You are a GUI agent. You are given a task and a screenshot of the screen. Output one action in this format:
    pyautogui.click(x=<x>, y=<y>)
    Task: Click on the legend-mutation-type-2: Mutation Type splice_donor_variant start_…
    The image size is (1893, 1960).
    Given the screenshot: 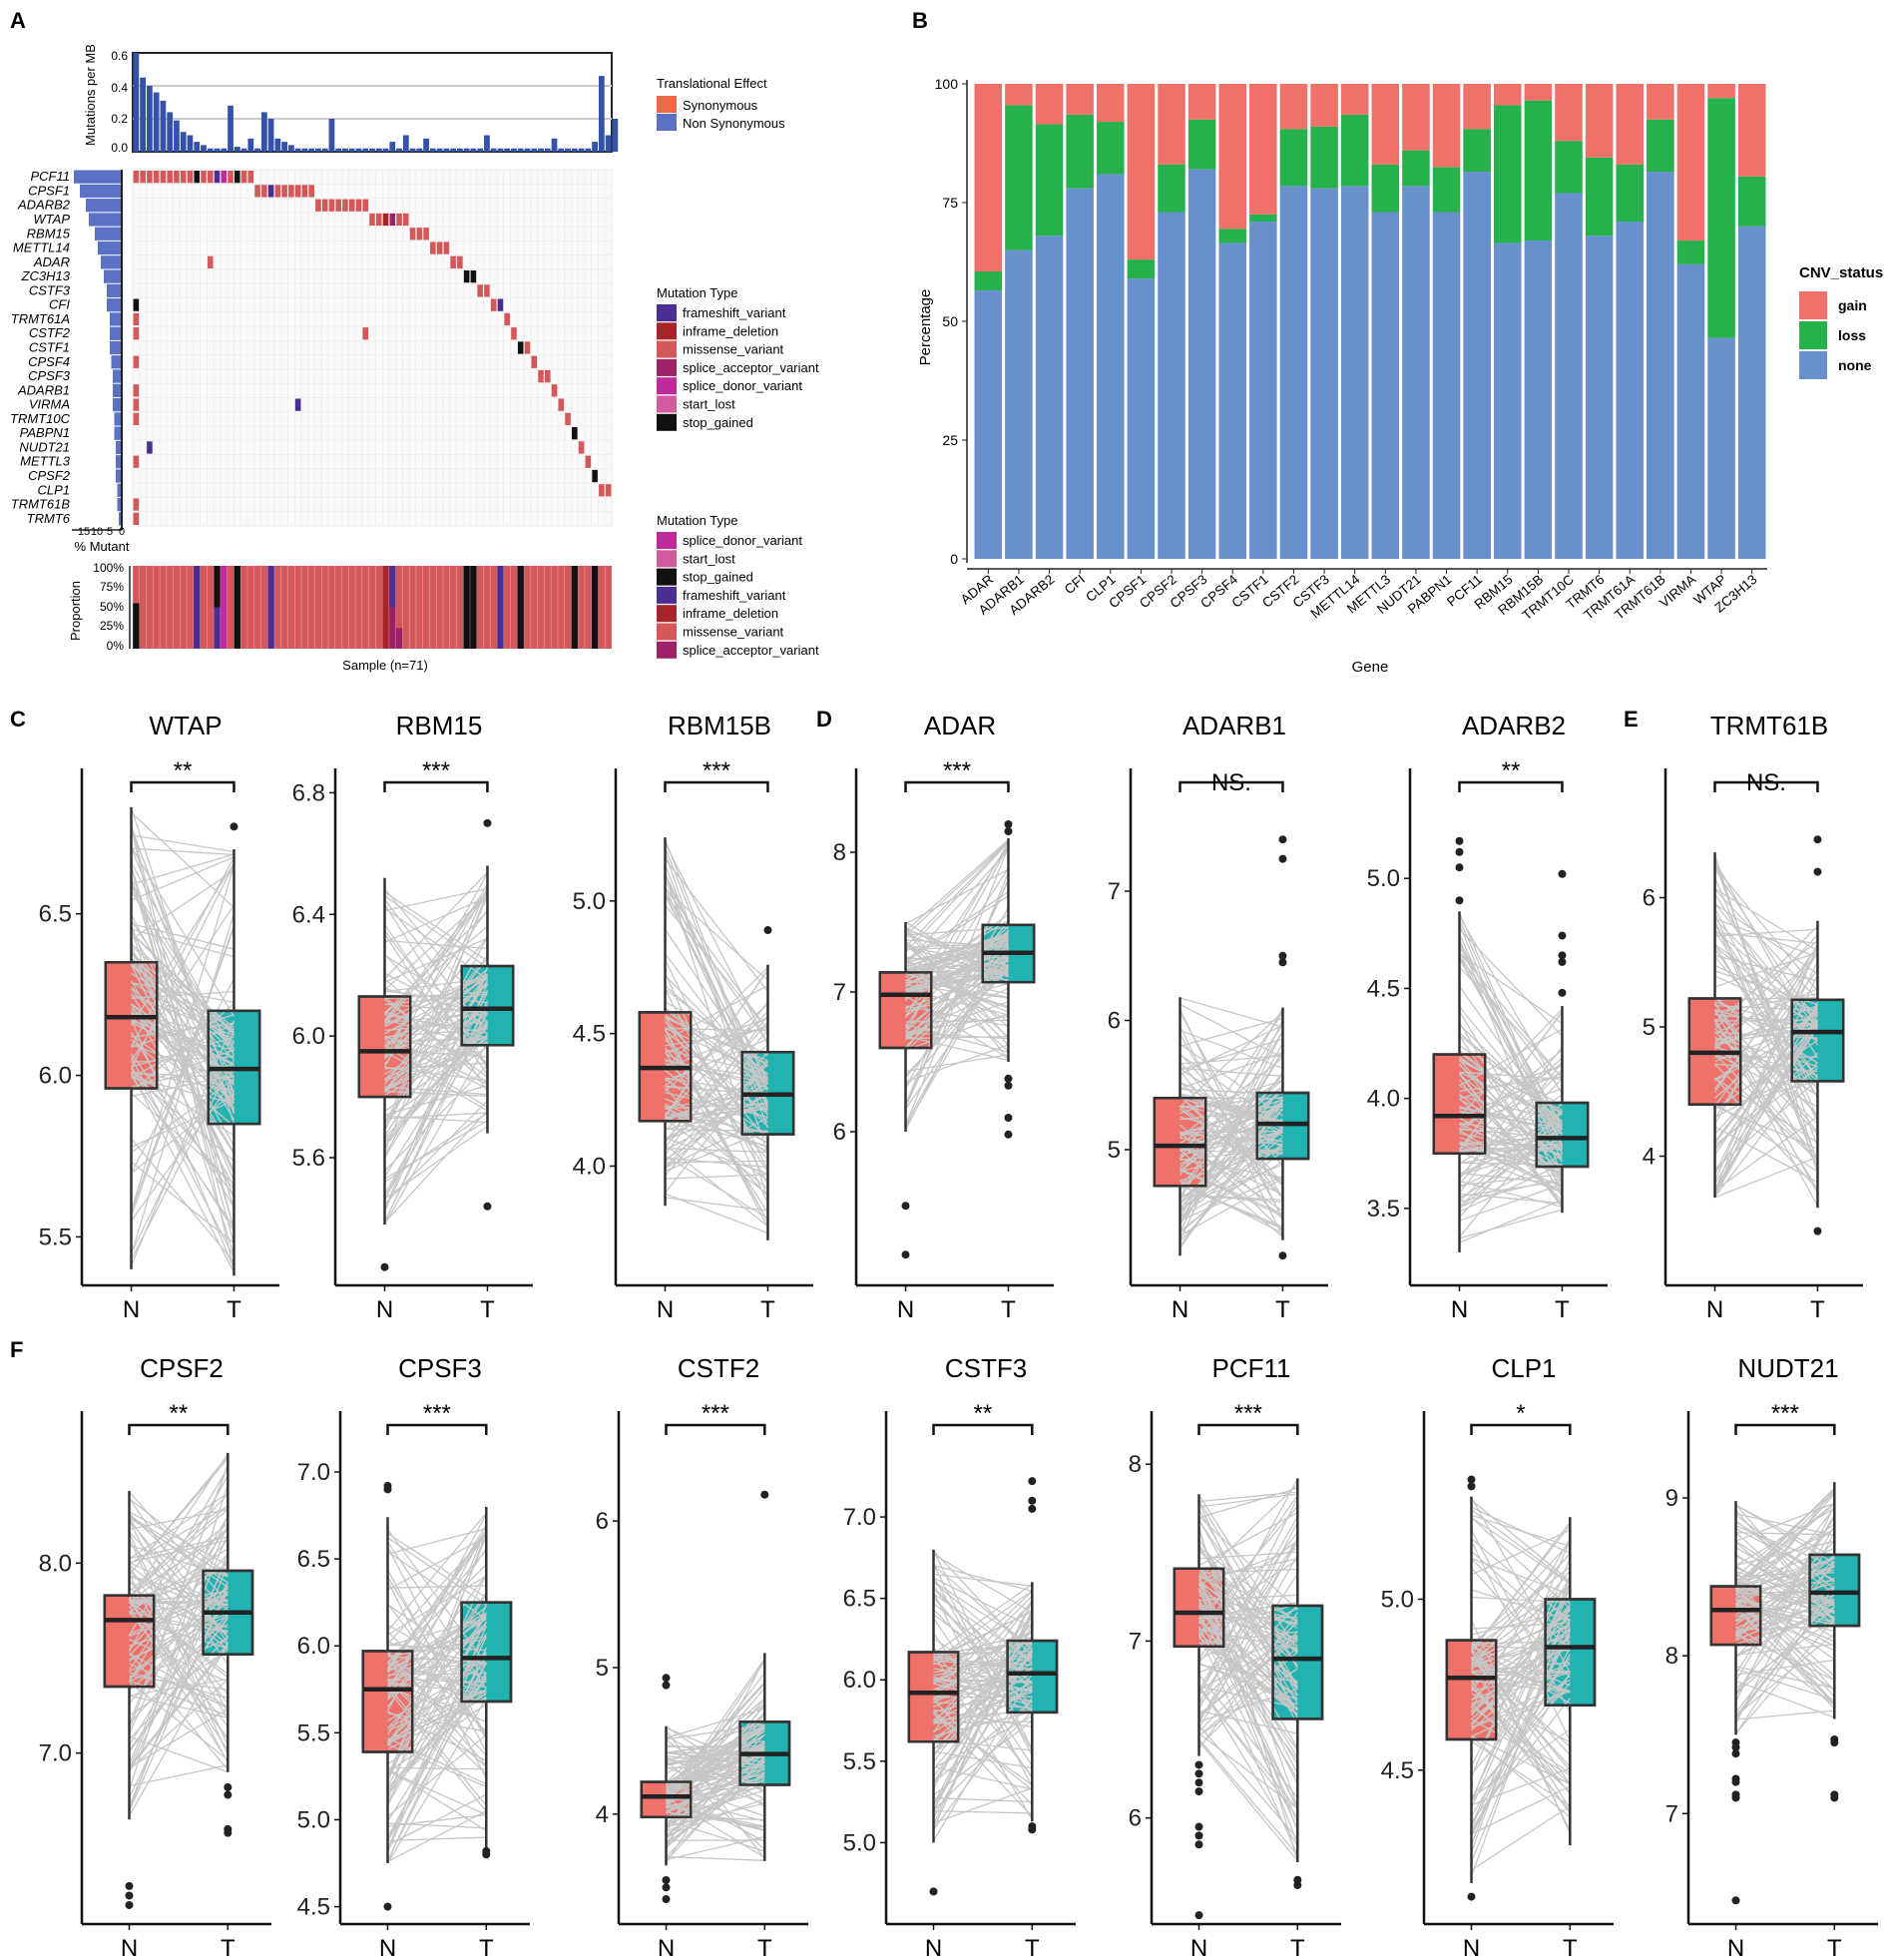 What is the action you would take?
    pyautogui.click(x=738, y=586)
    